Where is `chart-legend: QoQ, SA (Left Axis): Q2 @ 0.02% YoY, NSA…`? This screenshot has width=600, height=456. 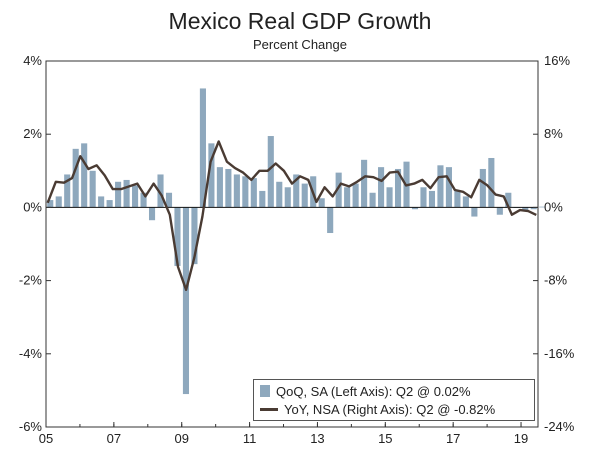 chart-legend: QoQ, SA (Left Axis): Q2 @ 0.02% YoY, NSA… is located at coordinates (394, 400).